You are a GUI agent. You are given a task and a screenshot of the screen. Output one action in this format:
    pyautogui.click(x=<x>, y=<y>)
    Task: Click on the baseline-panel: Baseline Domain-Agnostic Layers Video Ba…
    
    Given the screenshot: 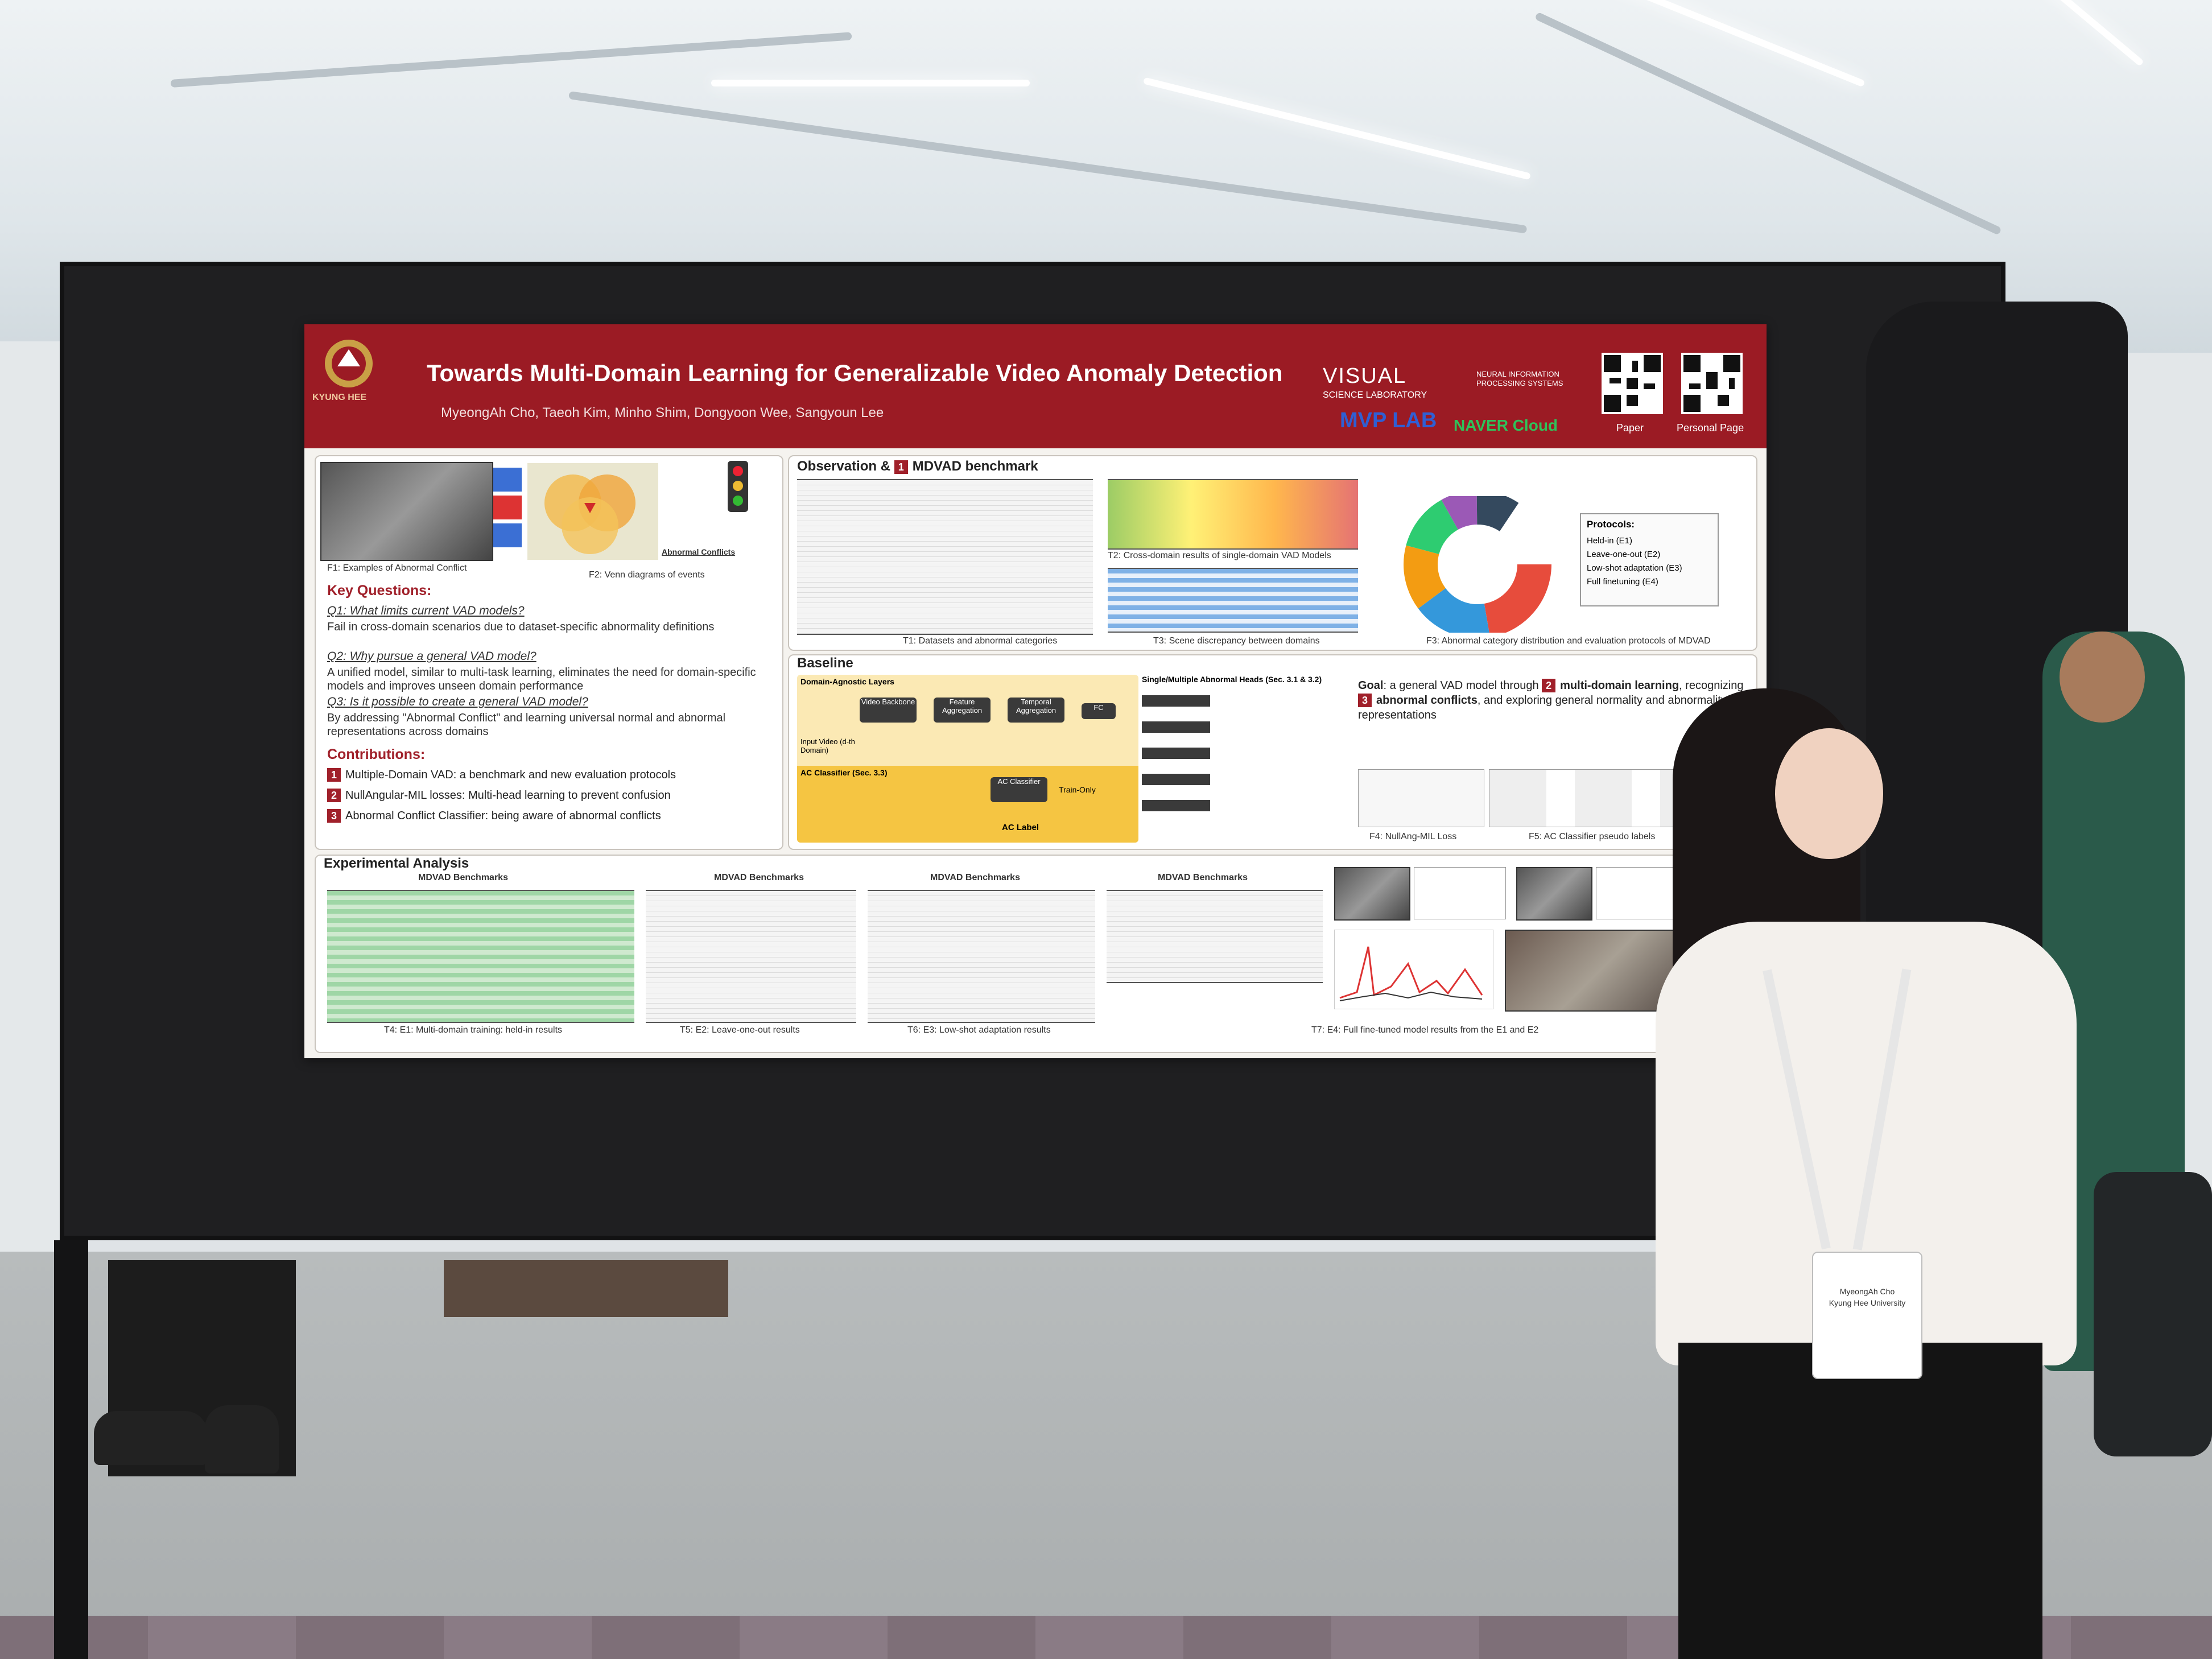 What is the action you would take?
    pyautogui.click(x=1273, y=752)
    